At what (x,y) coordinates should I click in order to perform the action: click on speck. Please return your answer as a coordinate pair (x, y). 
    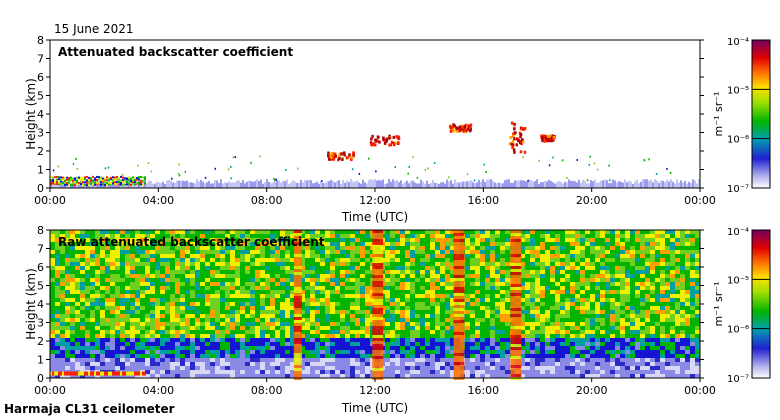
    Looking at the image, I should click on (58, 166).